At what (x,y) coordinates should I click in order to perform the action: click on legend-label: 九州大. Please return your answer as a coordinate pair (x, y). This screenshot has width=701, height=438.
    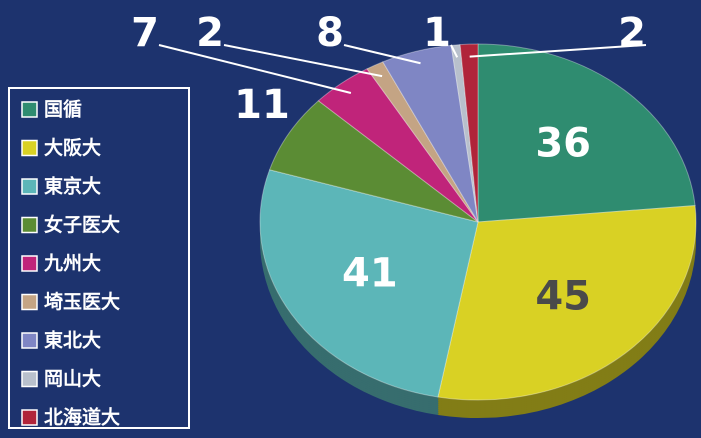
    Looking at the image, I should click on (72, 263).